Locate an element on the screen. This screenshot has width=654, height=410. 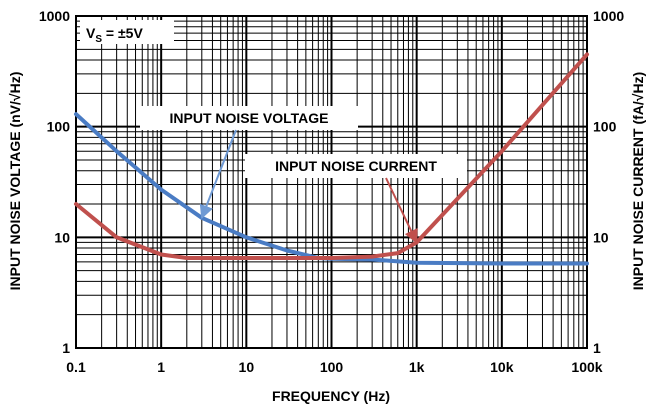
x-tick-label: 100k is located at coordinates (586, 367).